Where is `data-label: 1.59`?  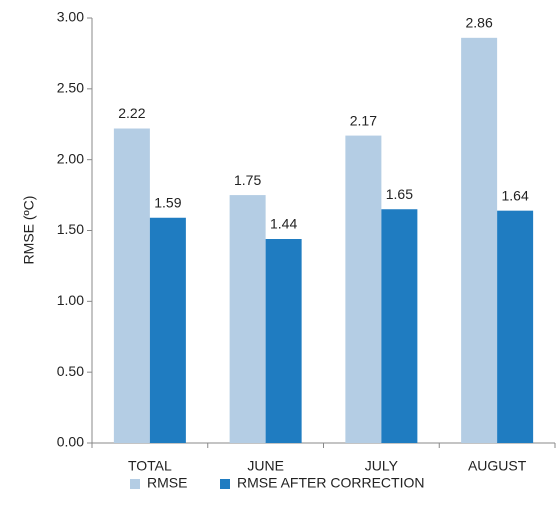
data-label: 1.59 is located at coordinates (167, 202).